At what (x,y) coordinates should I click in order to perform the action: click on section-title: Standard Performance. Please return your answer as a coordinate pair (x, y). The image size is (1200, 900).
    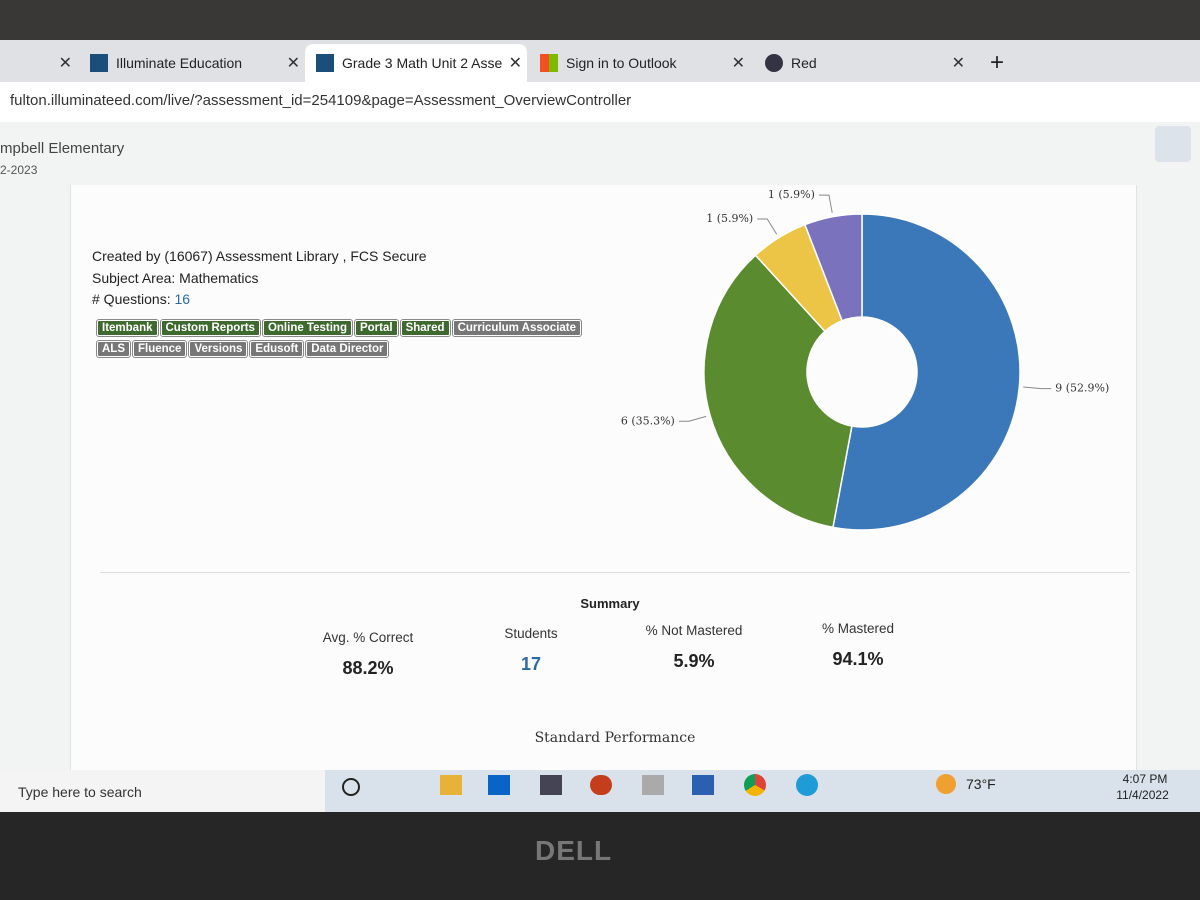
    Looking at the image, I should click on (615, 738).